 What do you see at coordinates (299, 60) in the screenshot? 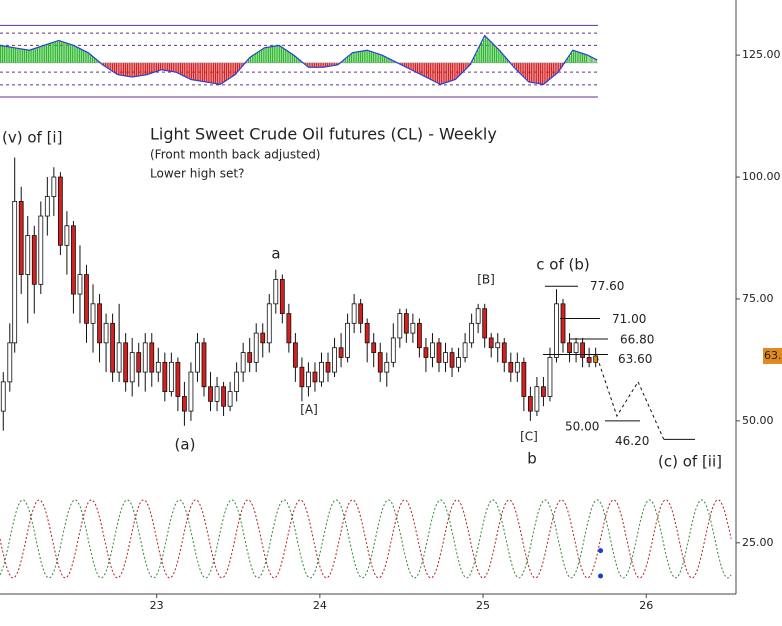
I see `oscillator-line` at bounding box center [299, 60].